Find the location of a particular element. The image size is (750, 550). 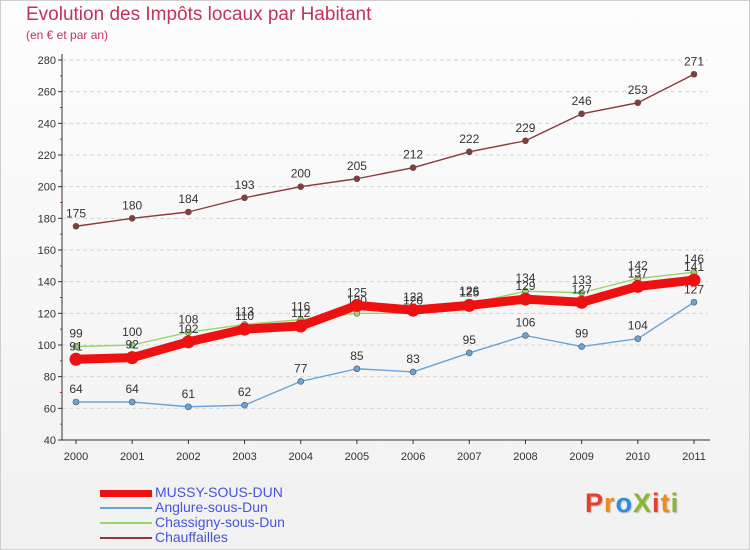

data-label: 126 is located at coordinates (469, 291).